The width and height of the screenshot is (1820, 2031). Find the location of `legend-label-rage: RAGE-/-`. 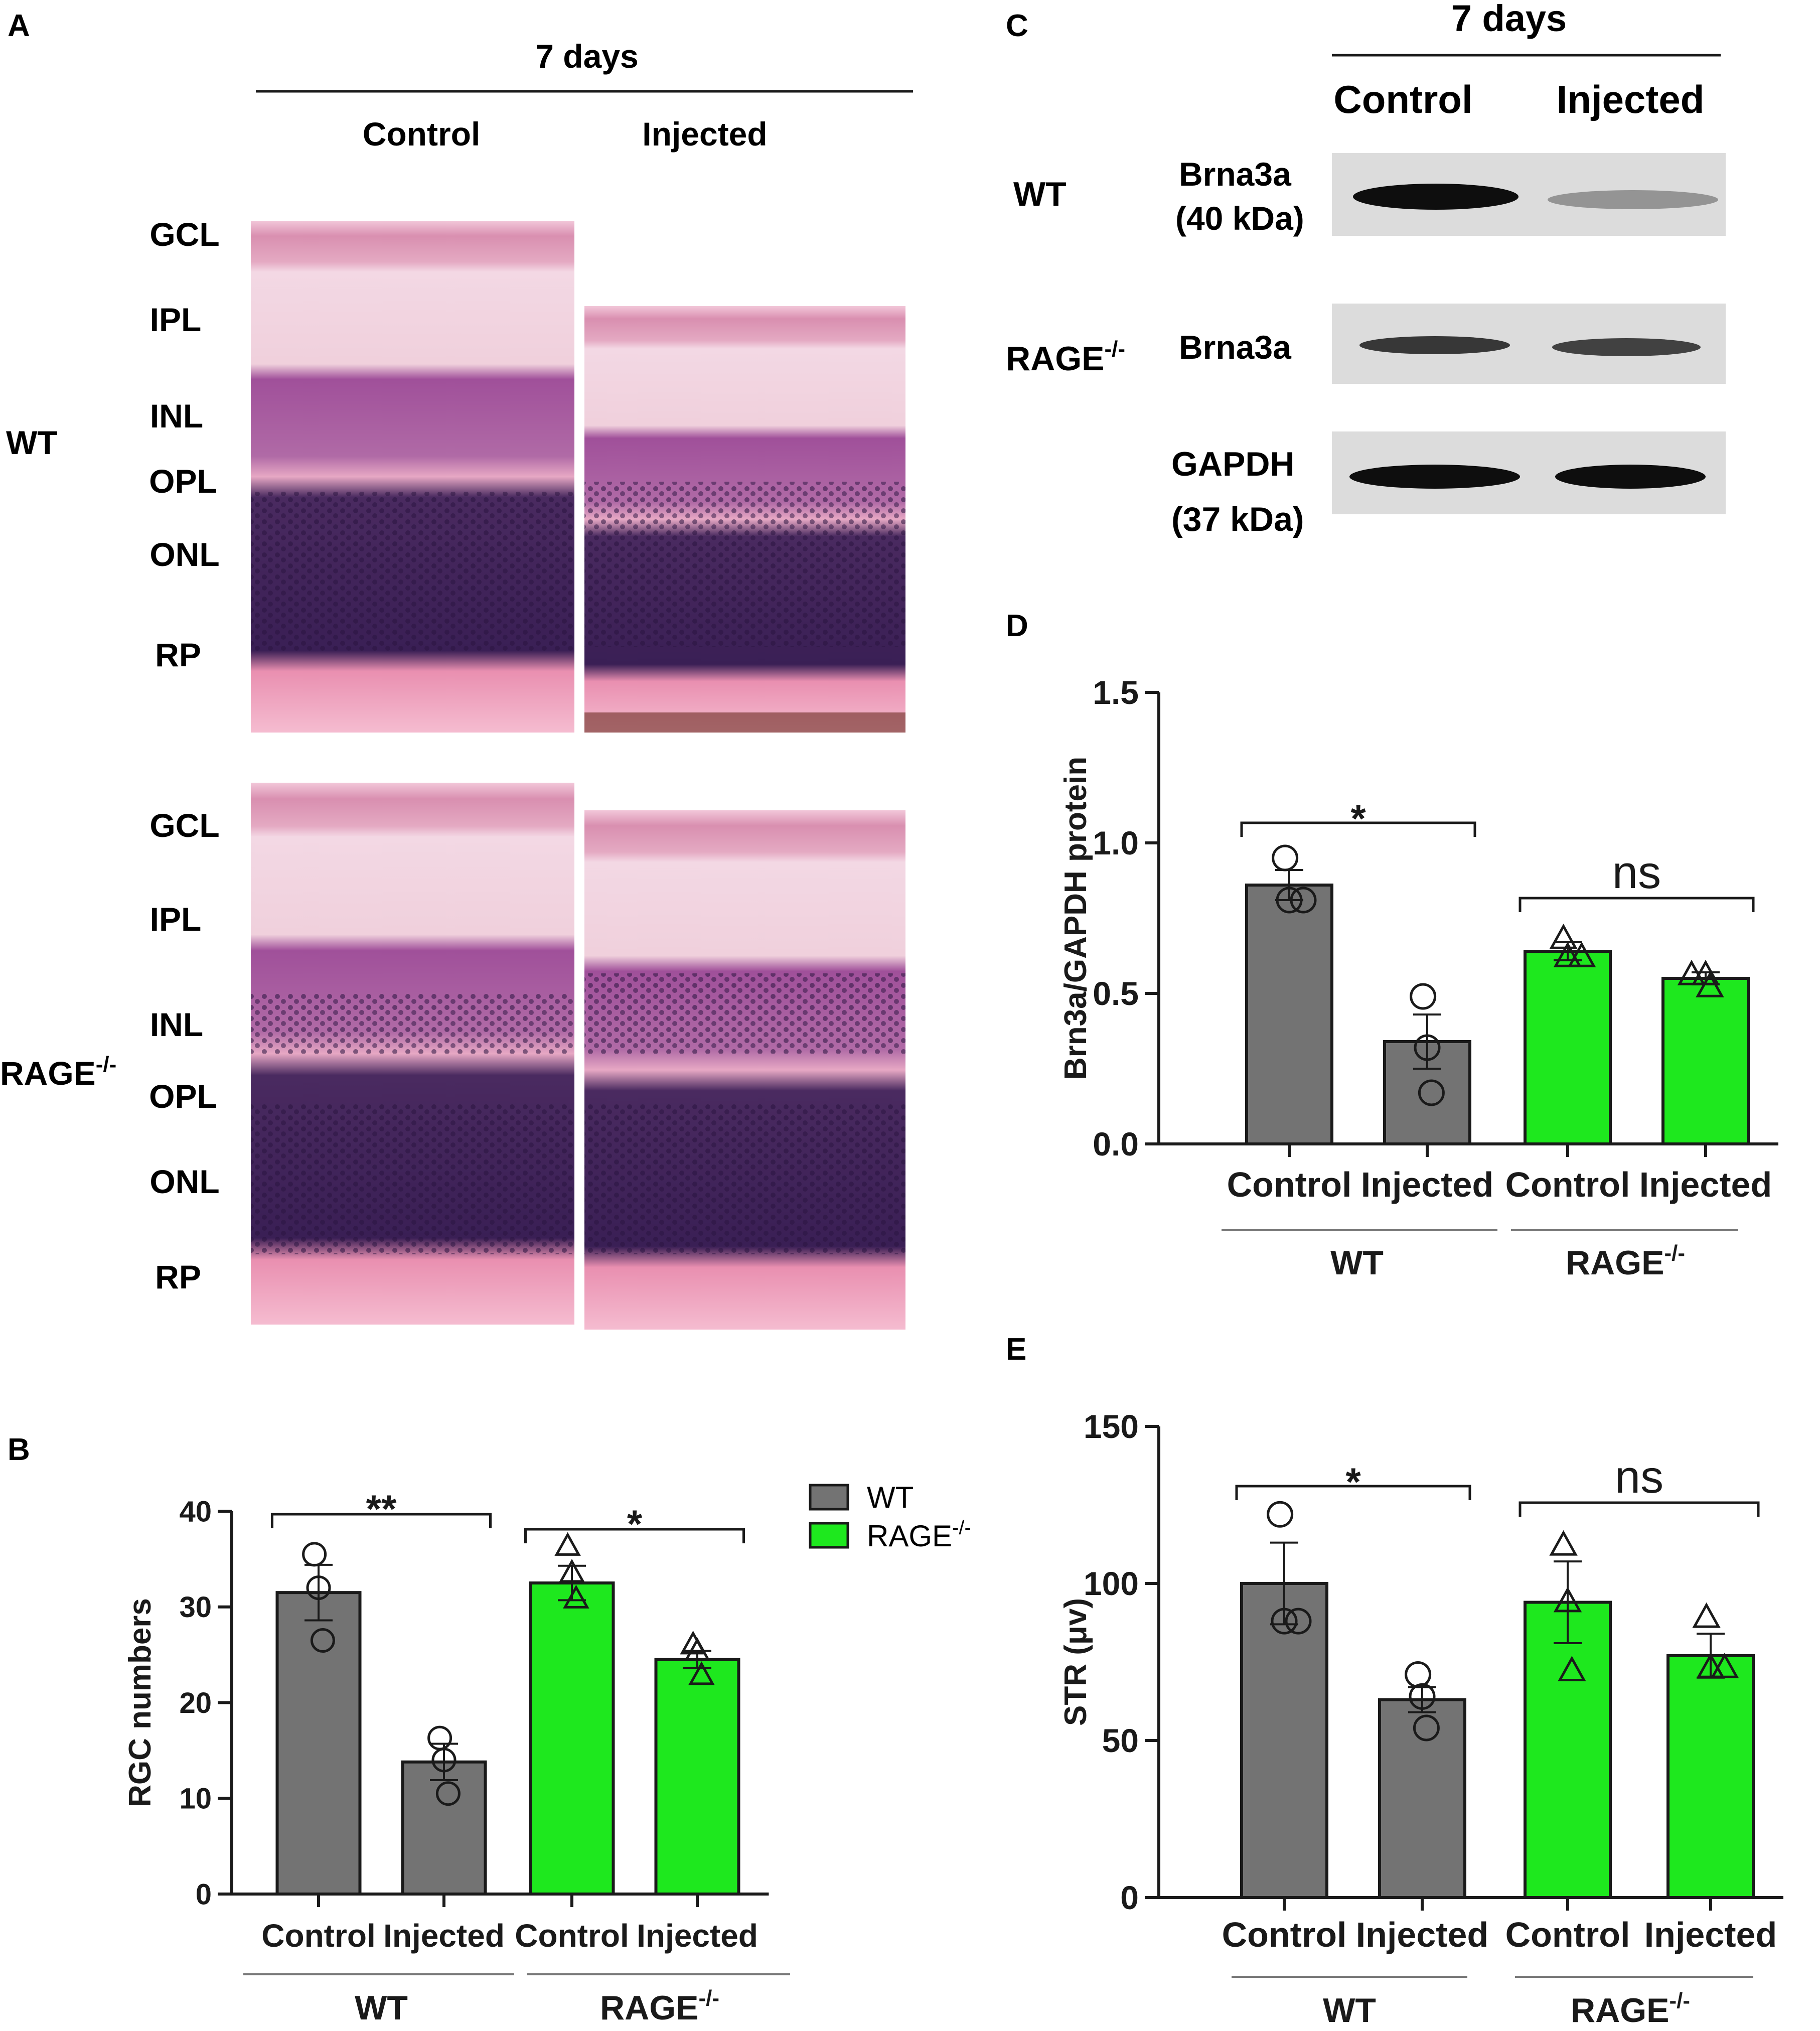

legend-label-rage: RAGE-/- is located at coordinates (919, 1535).